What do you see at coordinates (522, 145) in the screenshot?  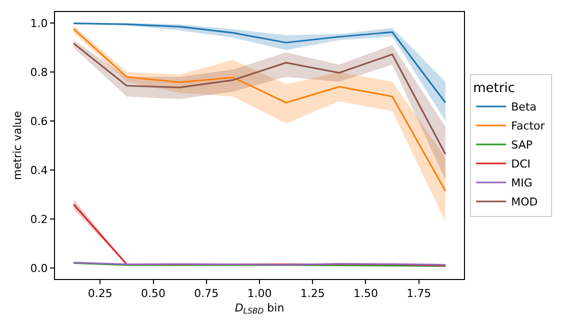 I see `legend-label: SAP` at bounding box center [522, 145].